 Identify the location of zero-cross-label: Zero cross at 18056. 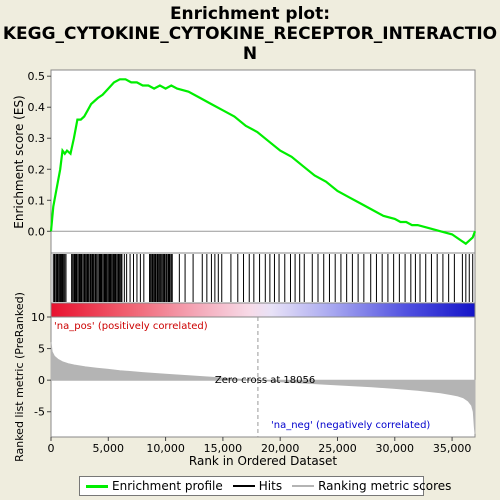
(265, 380).